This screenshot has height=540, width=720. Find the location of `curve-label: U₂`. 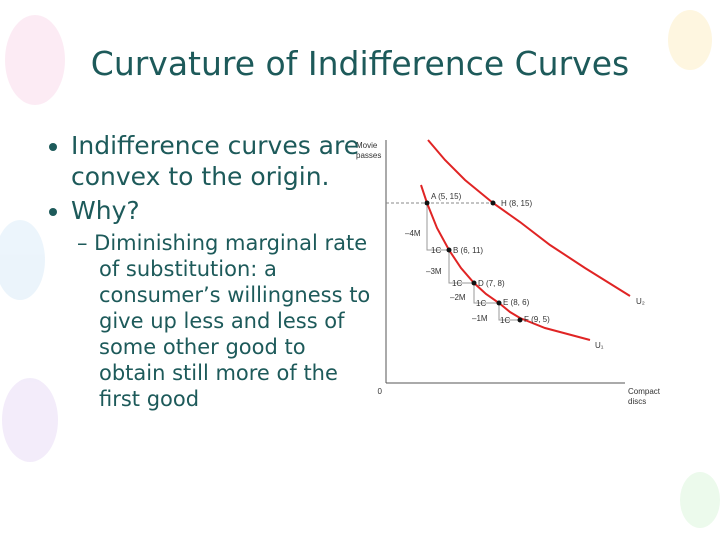

curve-label: U₂ is located at coordinates (640, 301).